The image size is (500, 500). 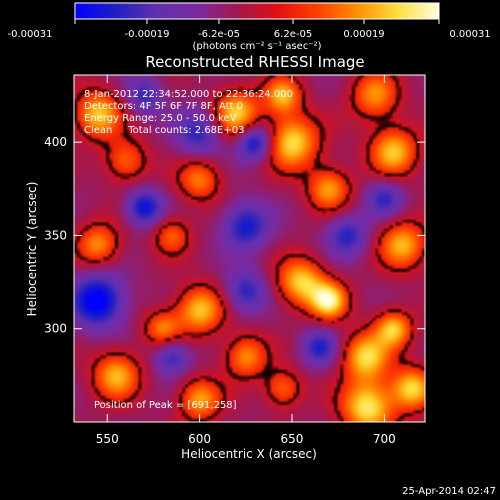 What do you see at coordinates (384, 439) in the screenshot?
I see `x-tick-label: 700` at bounding box center [384, 439].